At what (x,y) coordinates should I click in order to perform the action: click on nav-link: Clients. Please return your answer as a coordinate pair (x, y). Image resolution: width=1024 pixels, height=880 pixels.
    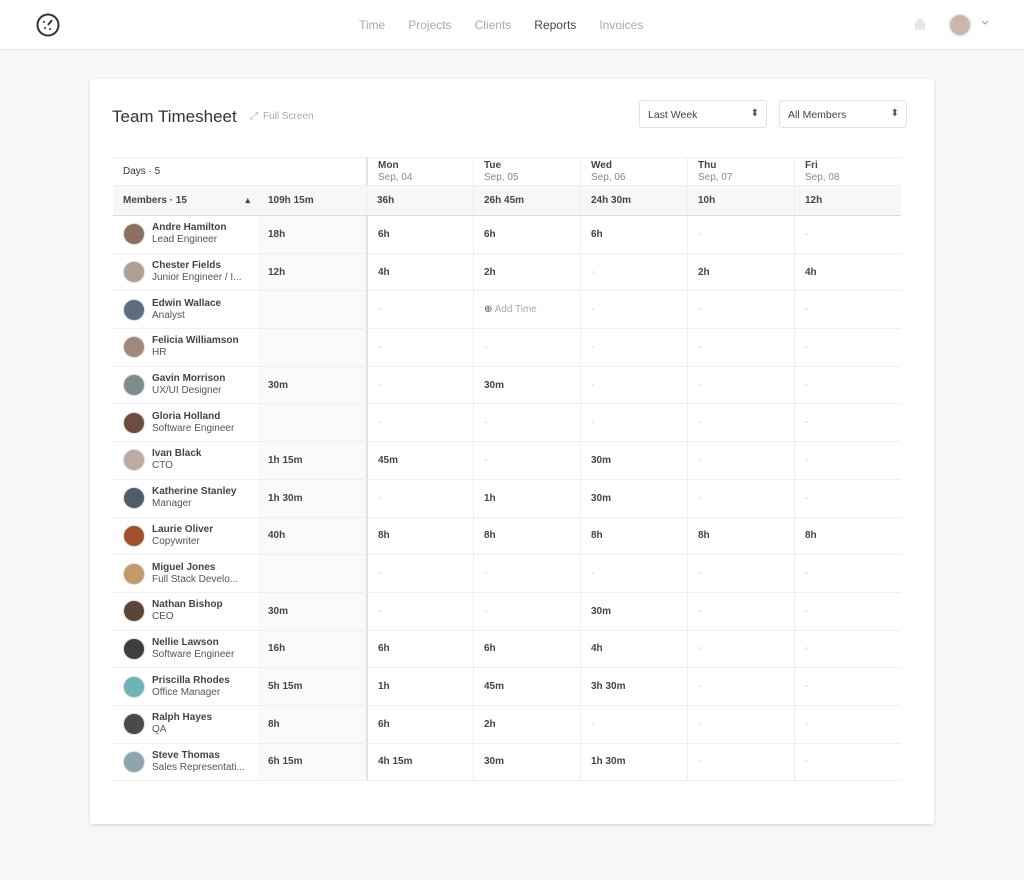
    Looking at the image, I should click on (493, 25).